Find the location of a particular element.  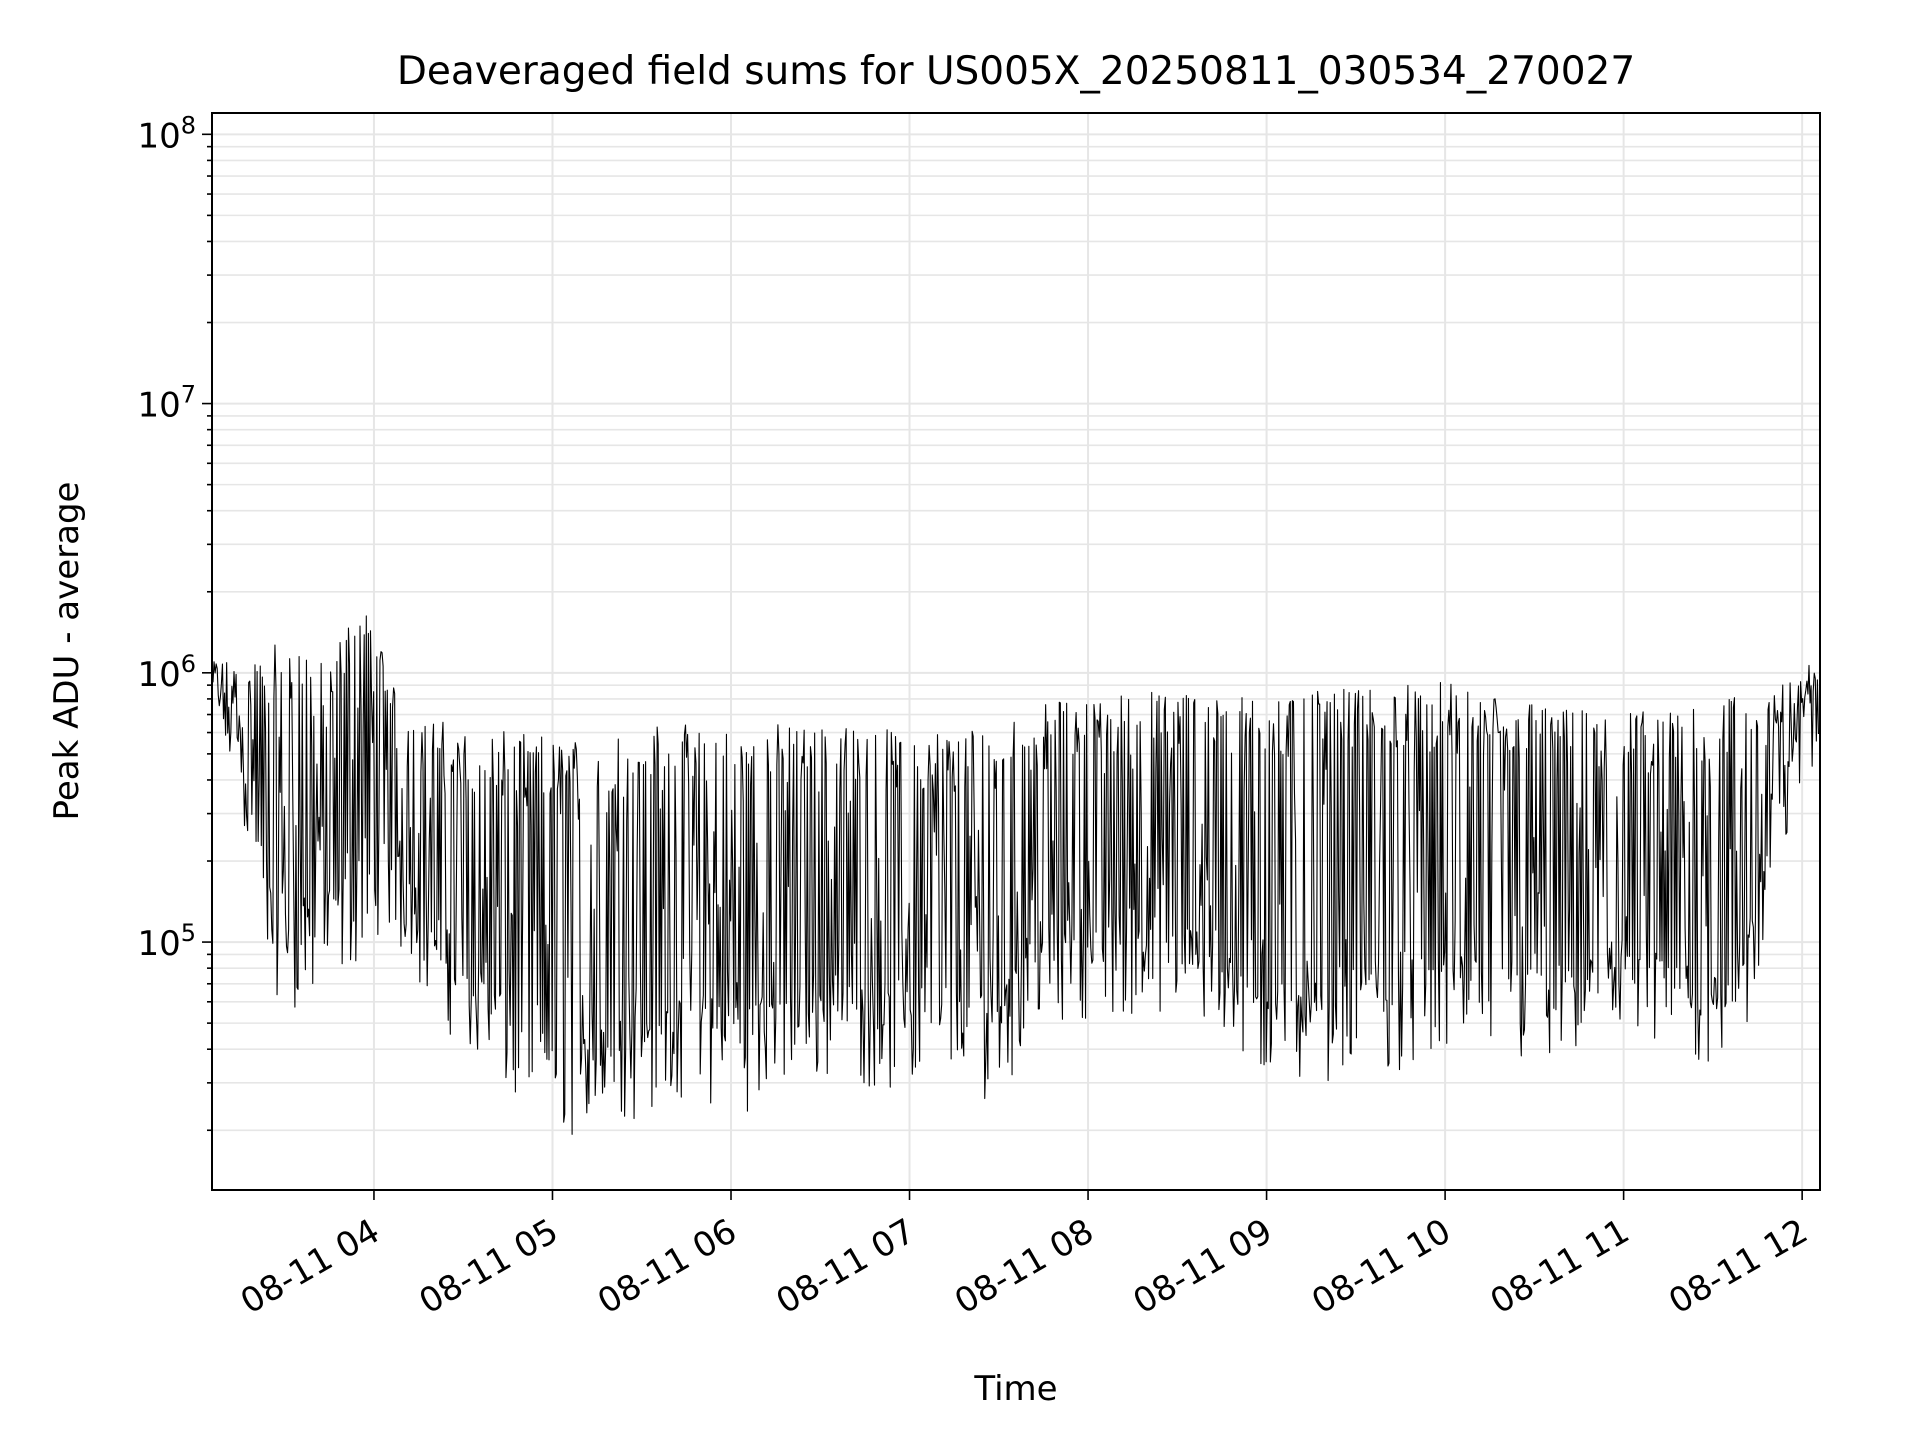

y-tick-label: 10⁶ is located at coordinates (166, 672).